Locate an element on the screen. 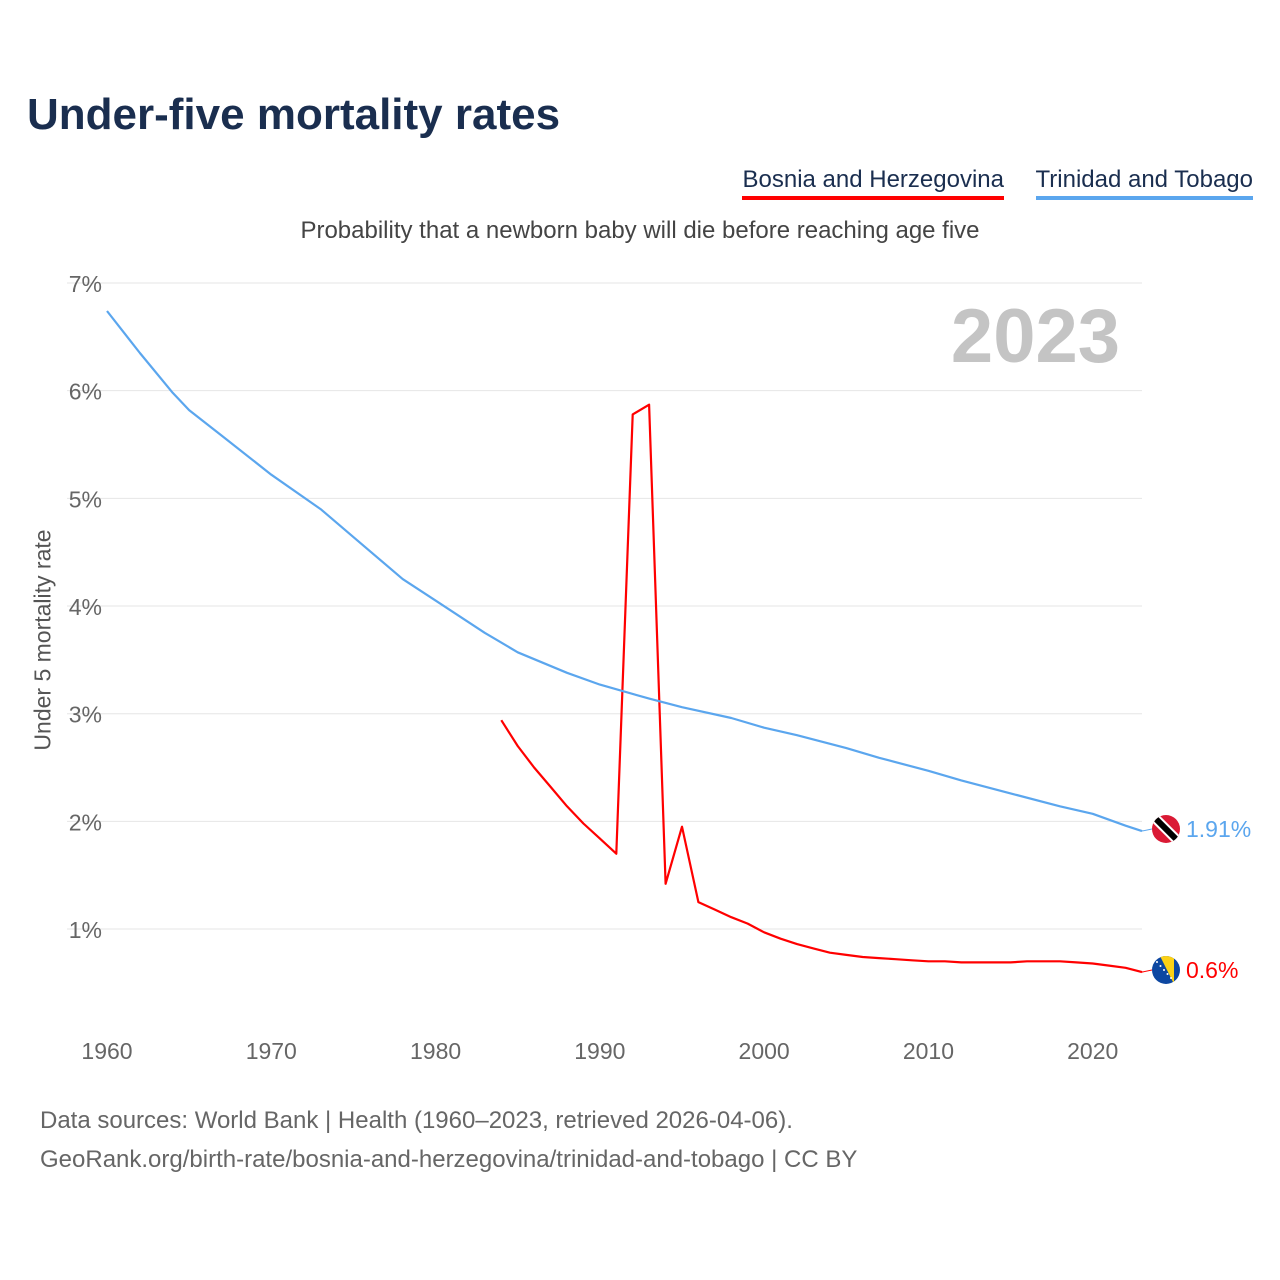 The height and width of the screenshot is (1280, 1280). end-value-label: 1.91% is located at coordinates (1218, 829).